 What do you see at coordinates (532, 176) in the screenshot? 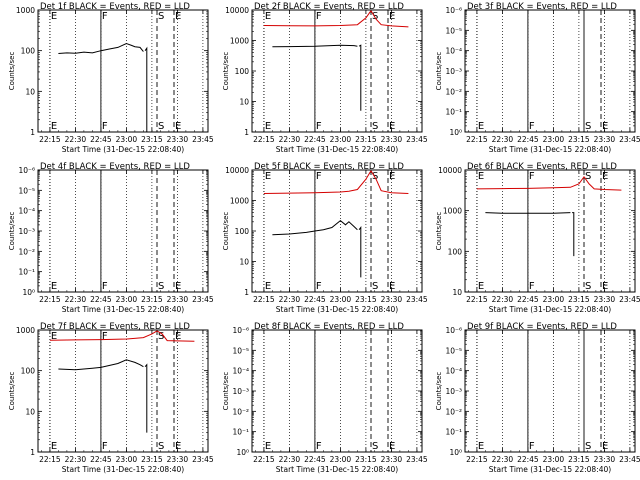
I see `marker-label-top: F` at bounding box center [532, 176].